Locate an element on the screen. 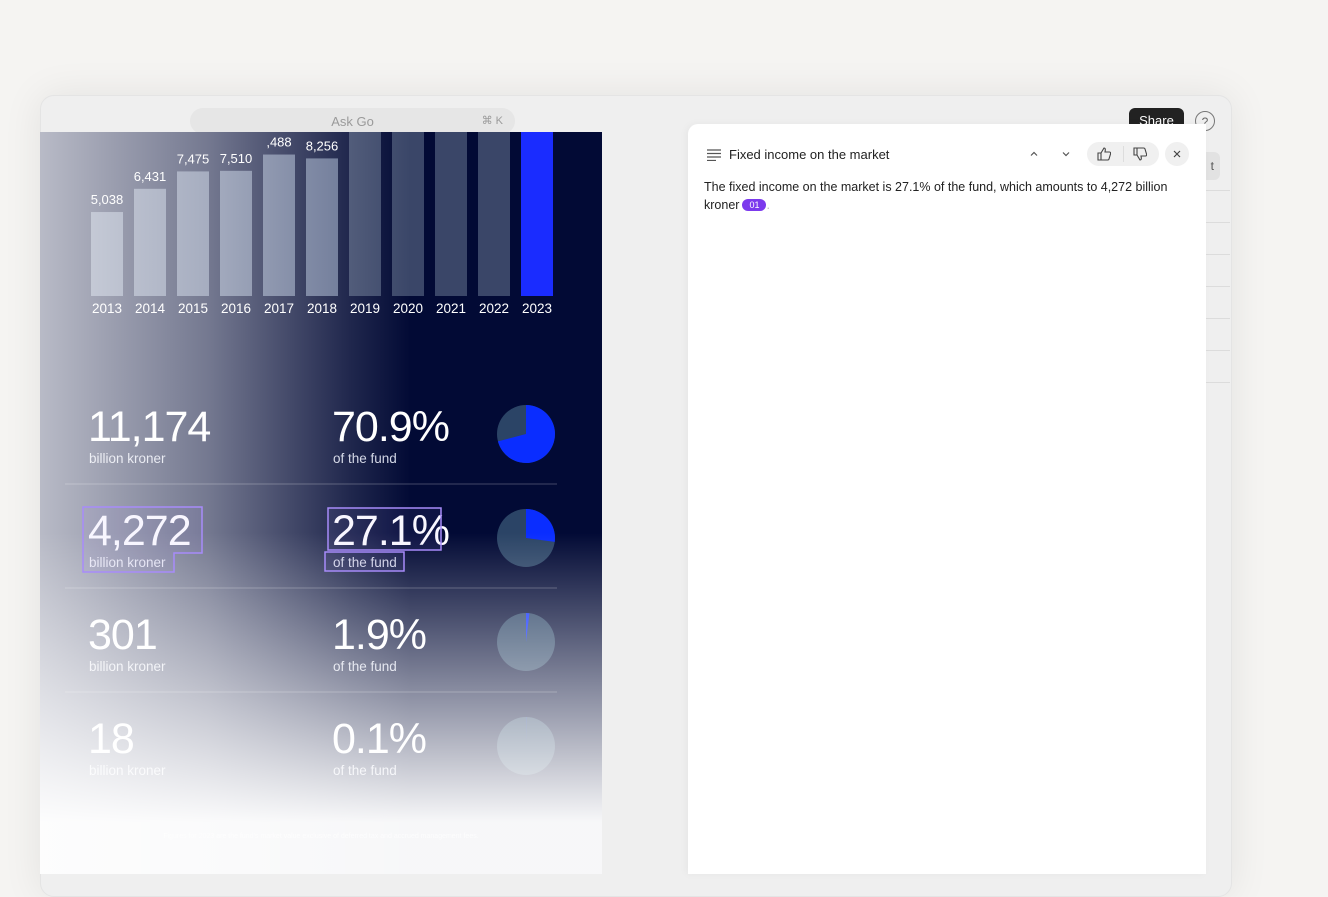 Image resolution: width=1328 pixels, height=897 pixels. x-tick-label: 2022 is located at coordinates (494, 308).